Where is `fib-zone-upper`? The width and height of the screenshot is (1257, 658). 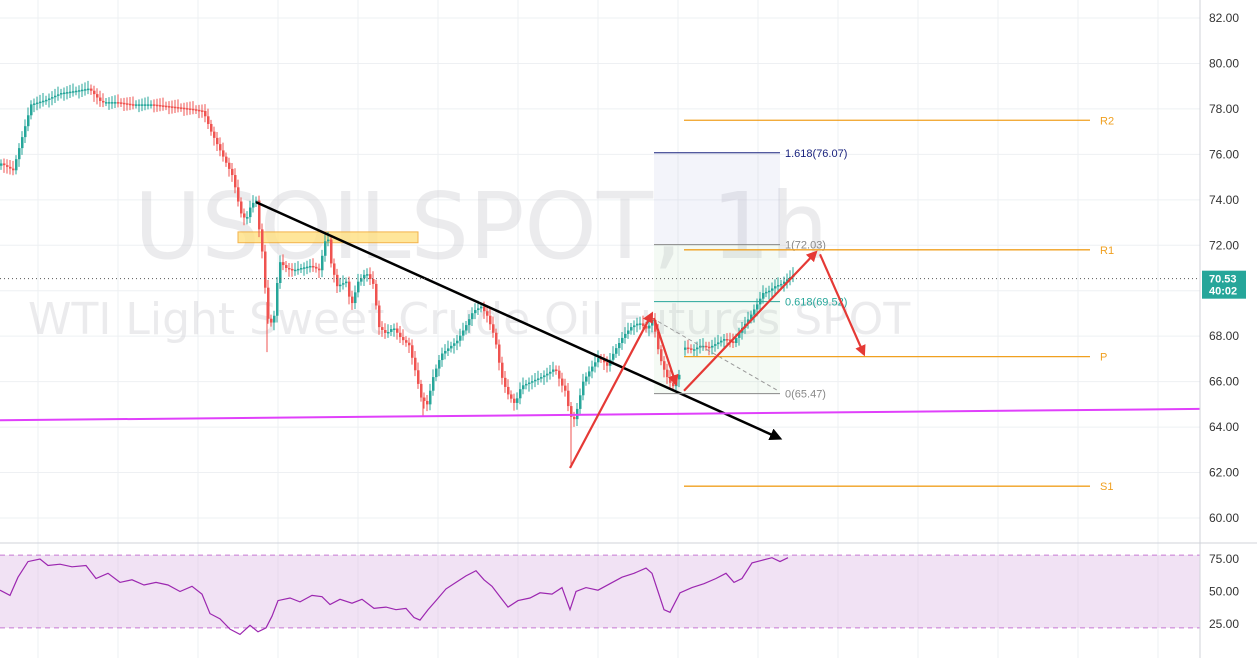
fib-zone-upper is located at coordinates (717, 198).